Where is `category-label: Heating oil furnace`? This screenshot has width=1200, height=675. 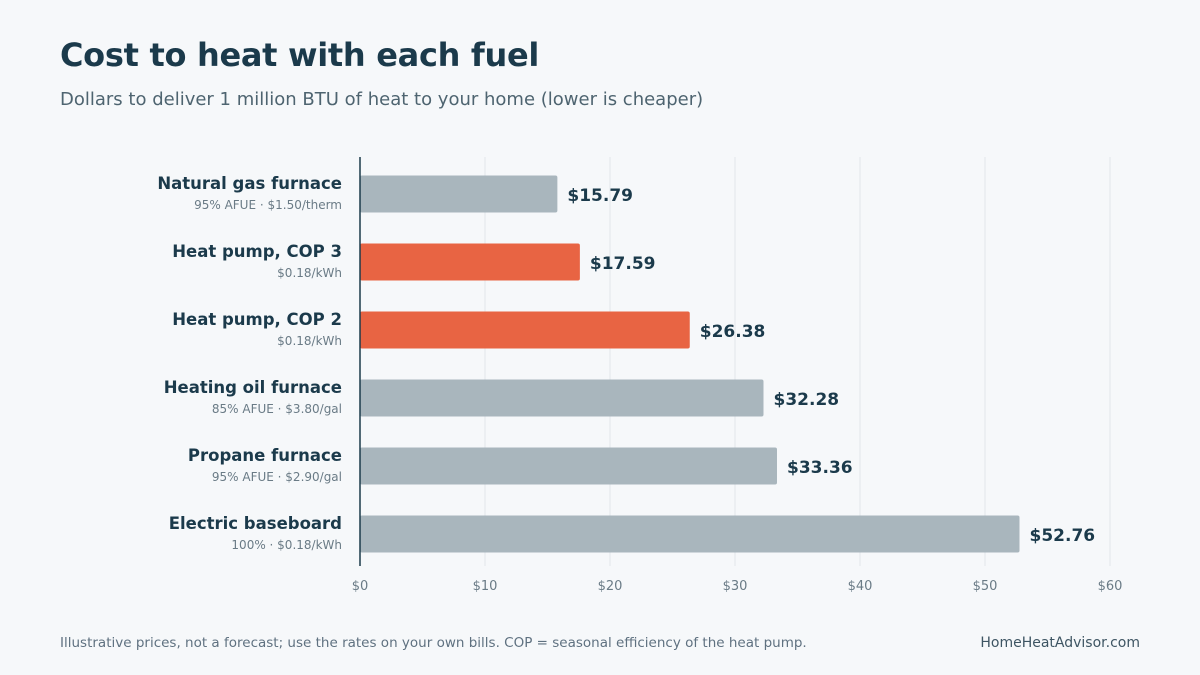 category-label: Heating oil furnace is located at coordinates (253, 387).